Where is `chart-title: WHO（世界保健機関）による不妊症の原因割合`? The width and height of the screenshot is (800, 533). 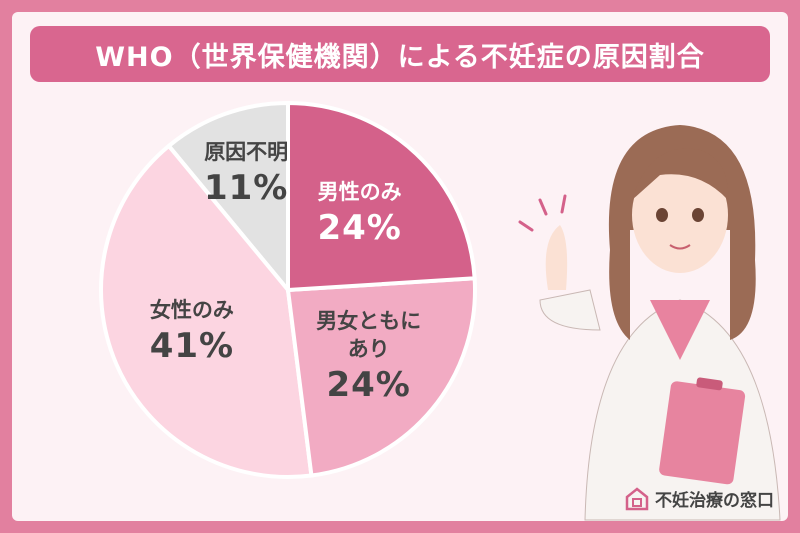
chart-title: WHO（世界保健機関）による不妊症の原因割合 is located at coordinates (400, 54).